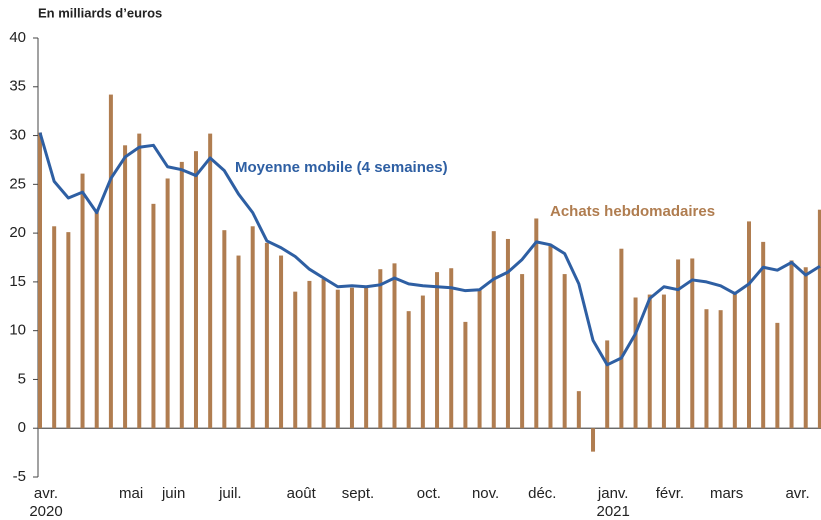  I want to click on x-tick-label: juil., so click(230, 493).